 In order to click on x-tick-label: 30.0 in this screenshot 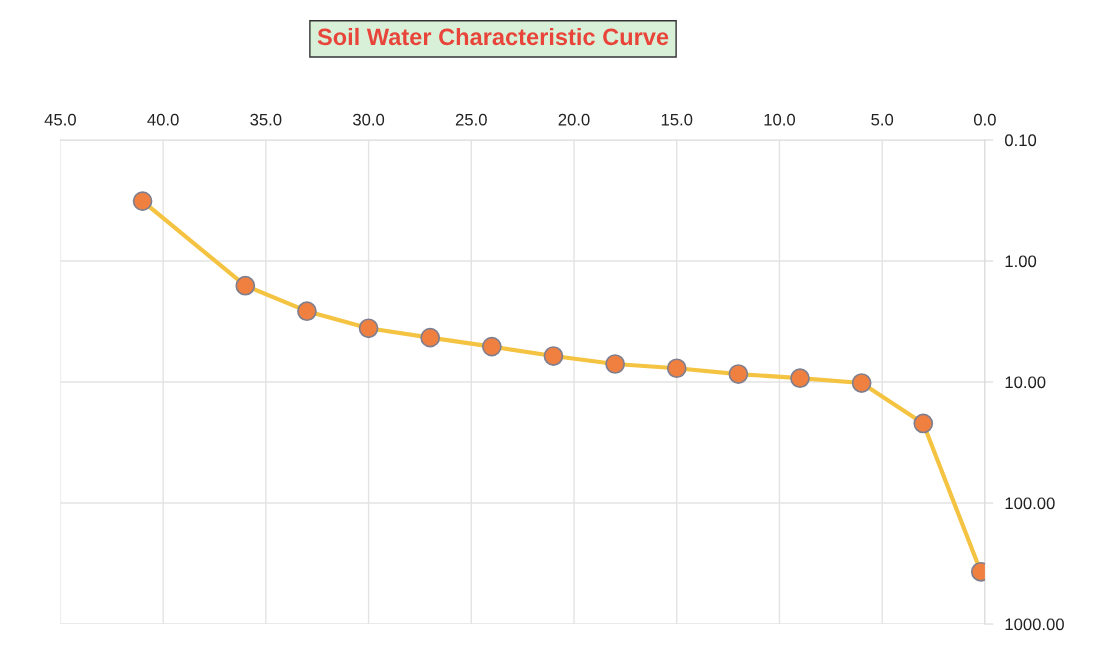, I will do `click(368, 119)`.